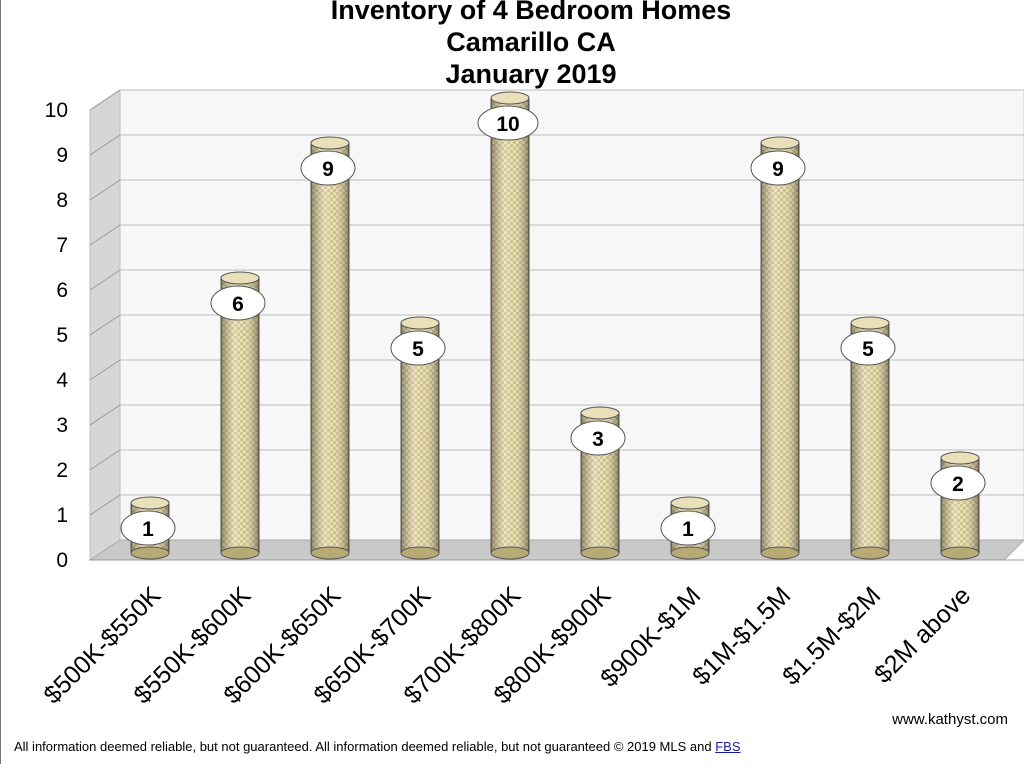 This screenshot has height=769, width=1024. I want to click on data-label-value-6: 3, so click(598, 439).